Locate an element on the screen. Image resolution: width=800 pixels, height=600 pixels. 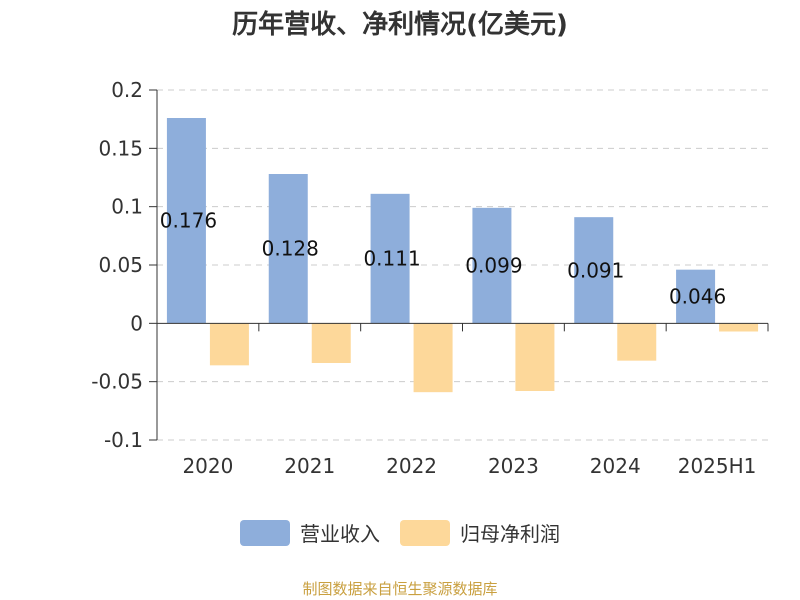
legend-label-net-profit: 归母净利润 is located at coordinates (510, 534).